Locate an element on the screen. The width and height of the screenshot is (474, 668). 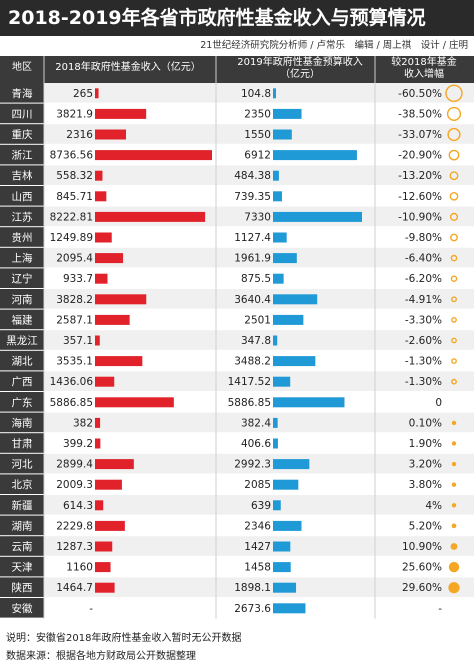
value-2019-label: 5886.85 is located at coordinates (249, 403).